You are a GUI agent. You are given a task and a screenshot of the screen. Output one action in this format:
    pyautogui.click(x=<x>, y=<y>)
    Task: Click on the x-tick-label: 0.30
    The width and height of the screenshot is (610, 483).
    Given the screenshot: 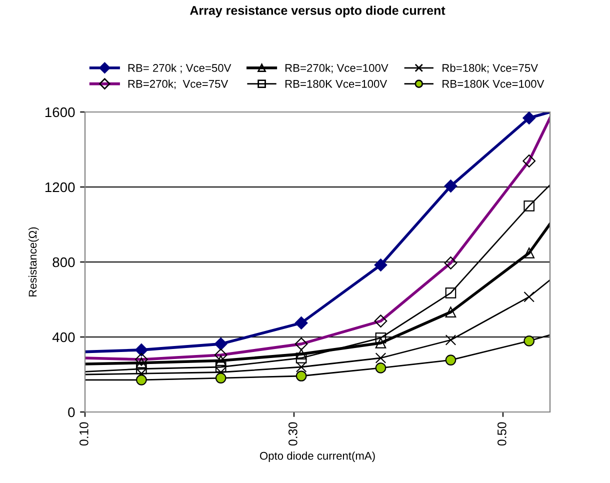 What is the action you would take?
    pyautogui.click(x=293, y=434)
    